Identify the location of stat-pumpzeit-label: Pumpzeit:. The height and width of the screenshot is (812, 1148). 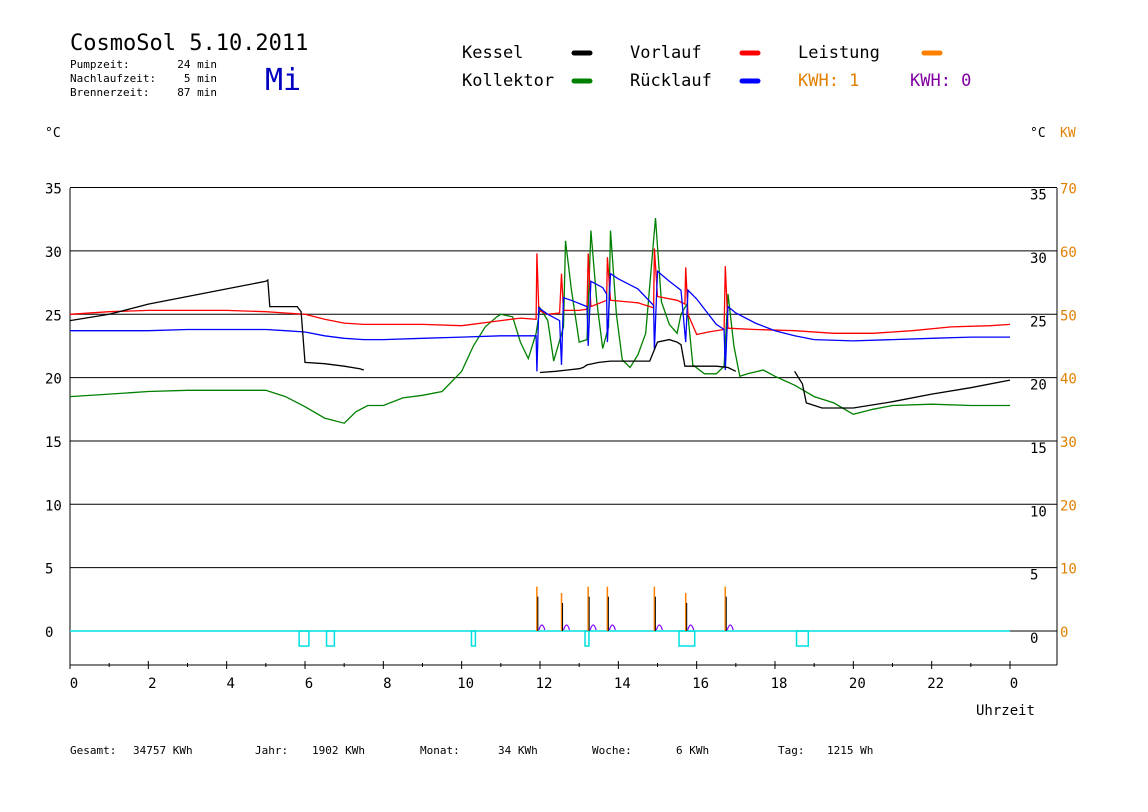
(100, 64).